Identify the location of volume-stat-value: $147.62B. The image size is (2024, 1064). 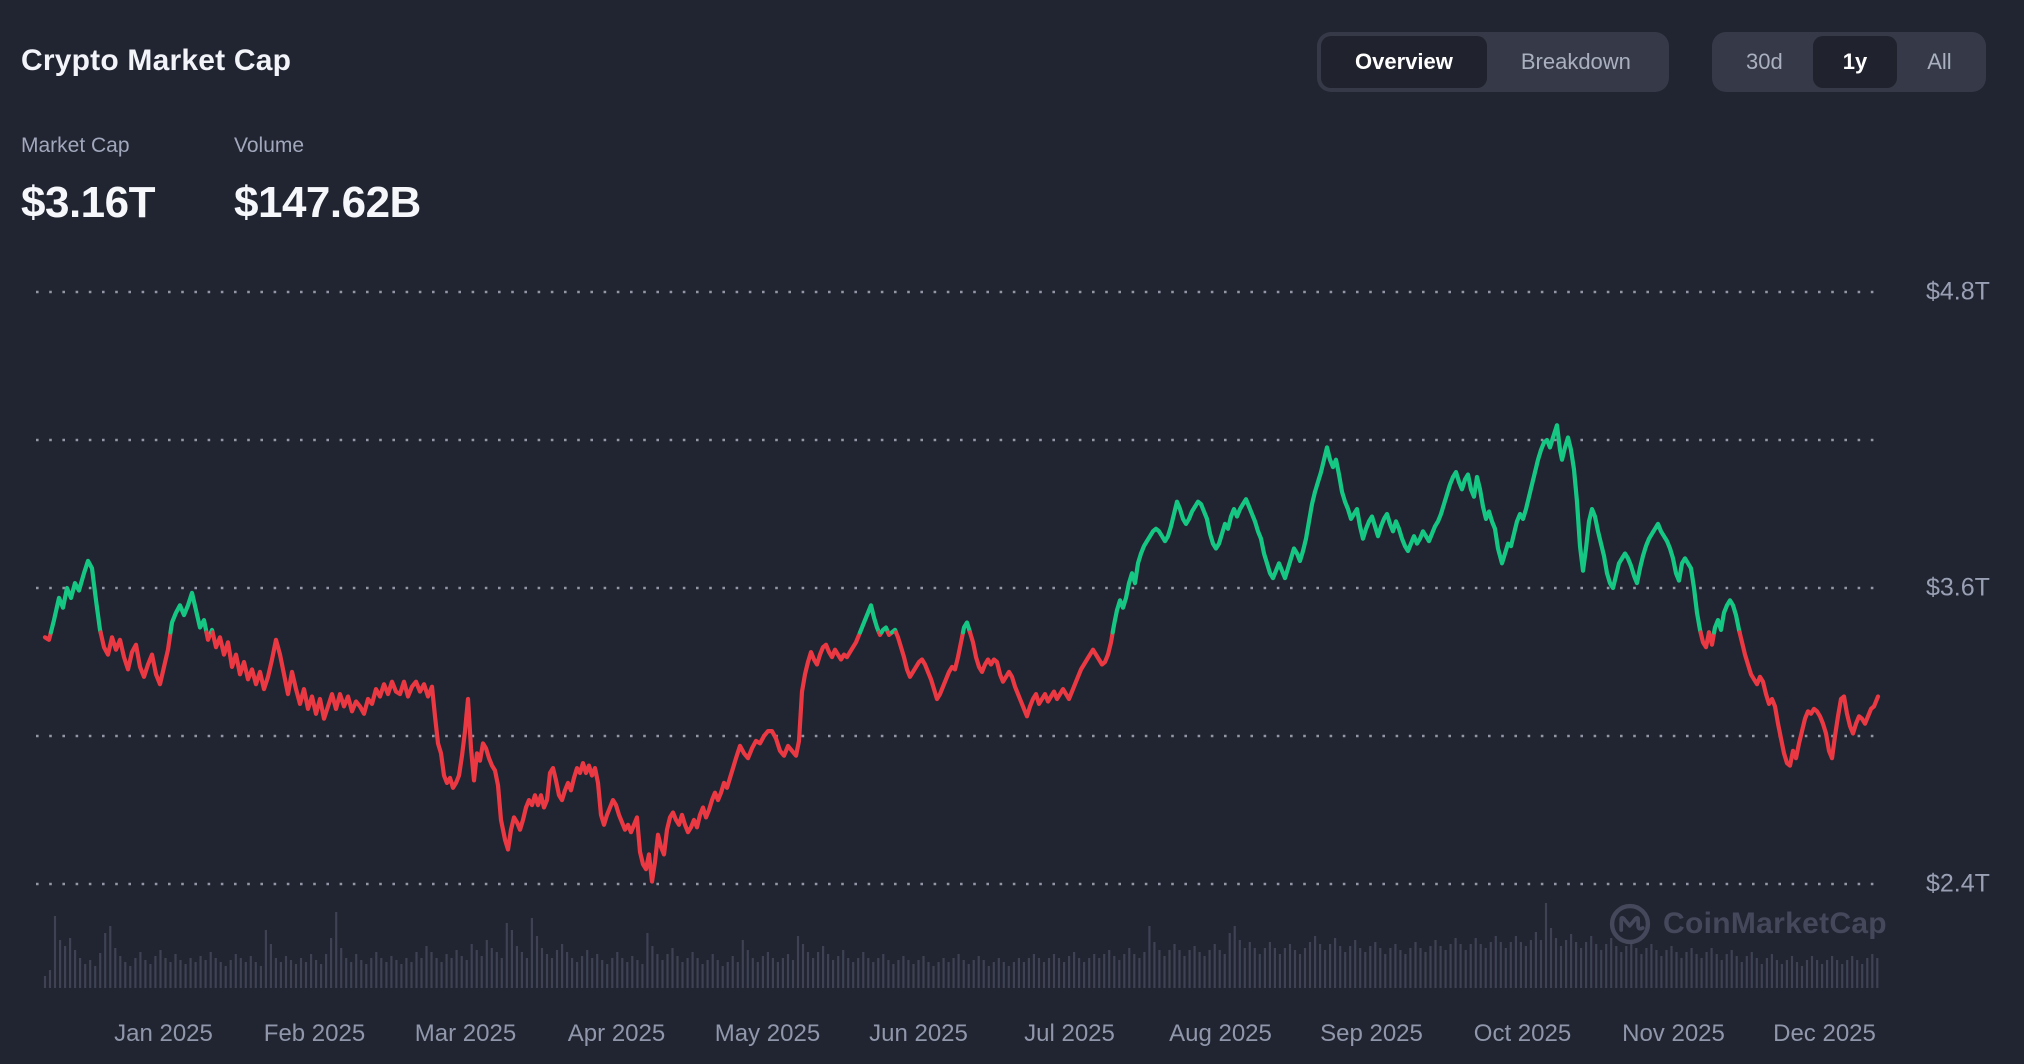
(327, 202).